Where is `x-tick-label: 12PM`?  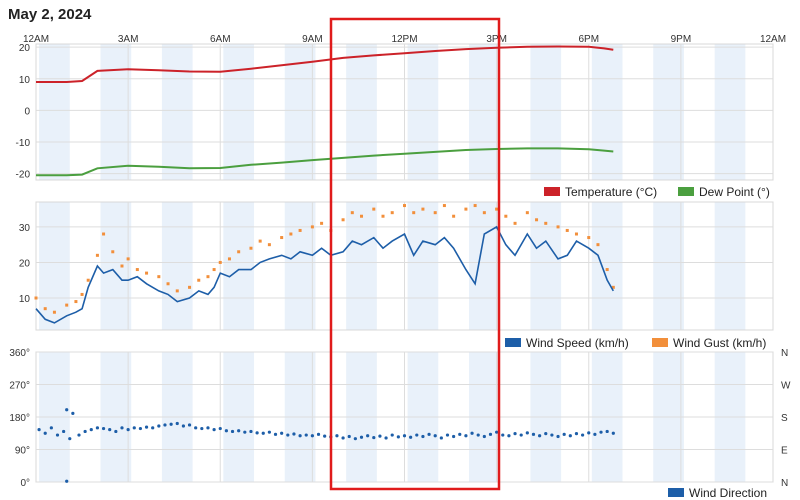
x-tick-label: 12PM is located at coordinates (404, 39).